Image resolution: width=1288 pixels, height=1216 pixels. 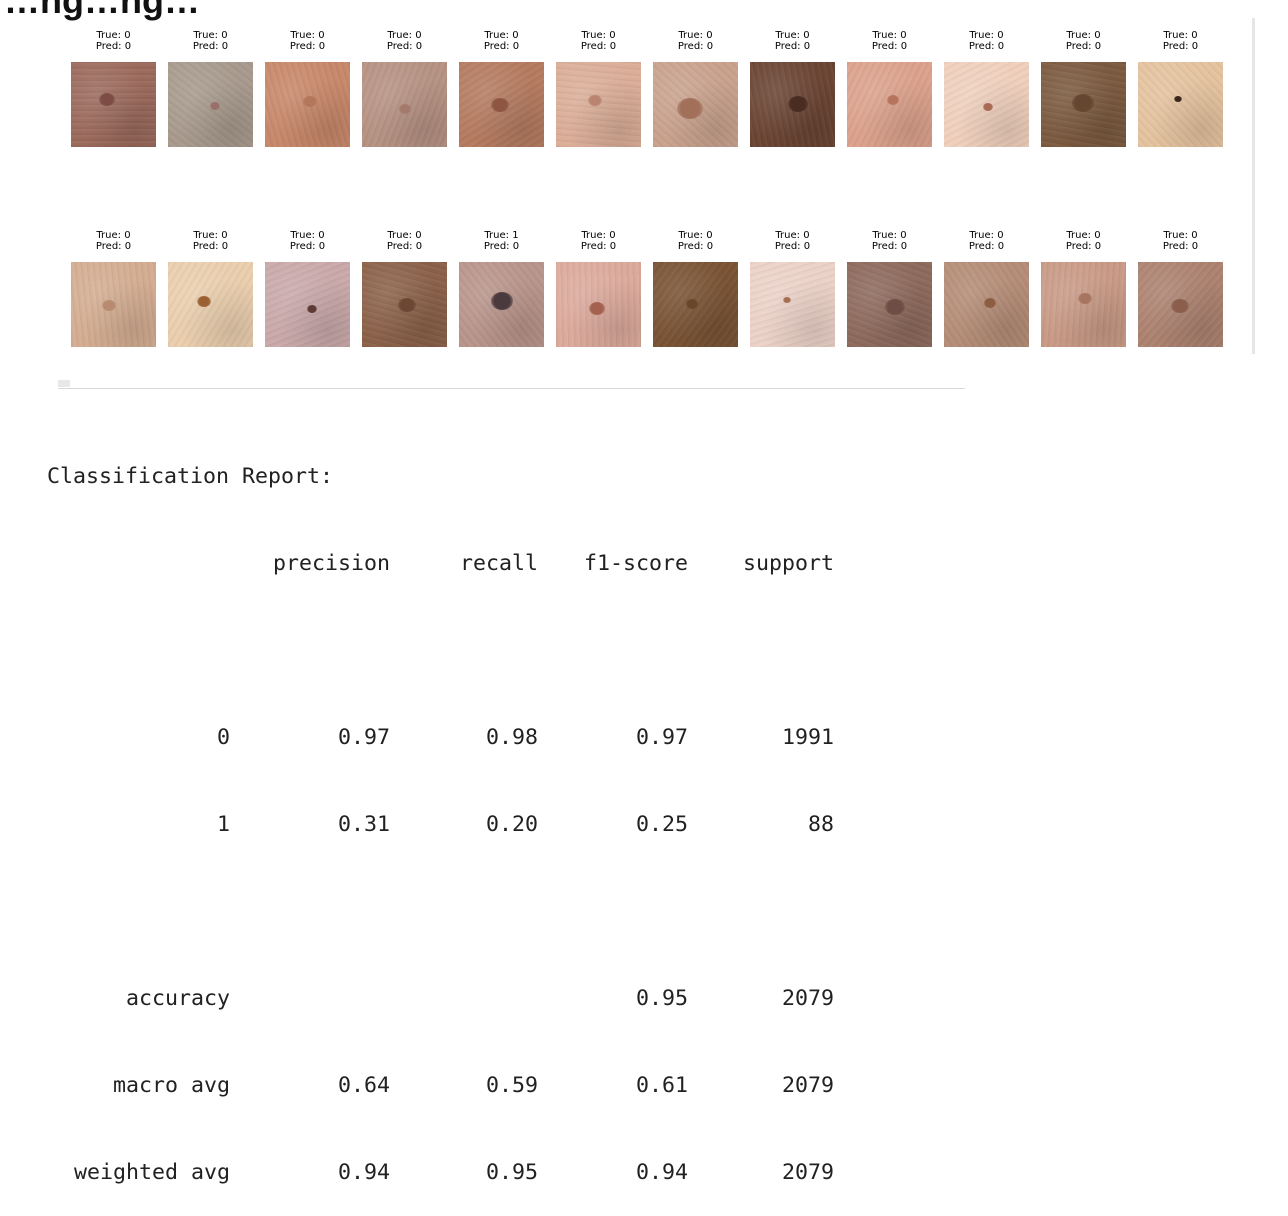 I want to click on precision-value, so click(x=310, y=998).